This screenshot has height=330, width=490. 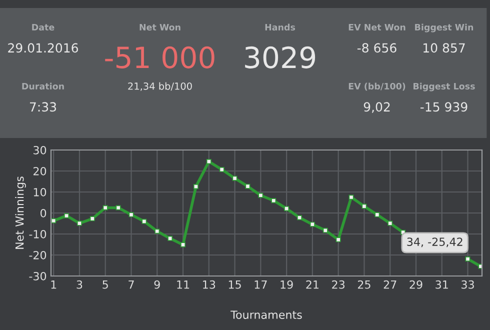 I want to click on x-tick-label: 23, so click(x=338, y=284).